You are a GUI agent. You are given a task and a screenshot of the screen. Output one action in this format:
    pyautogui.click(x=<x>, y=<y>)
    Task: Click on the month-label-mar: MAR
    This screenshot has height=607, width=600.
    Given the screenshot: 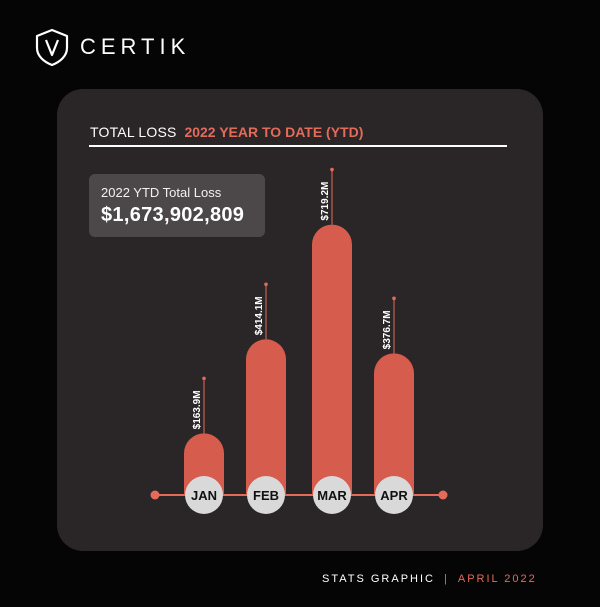 What is the action you would take?
    pyautogui.click(x=332, y=495)
    